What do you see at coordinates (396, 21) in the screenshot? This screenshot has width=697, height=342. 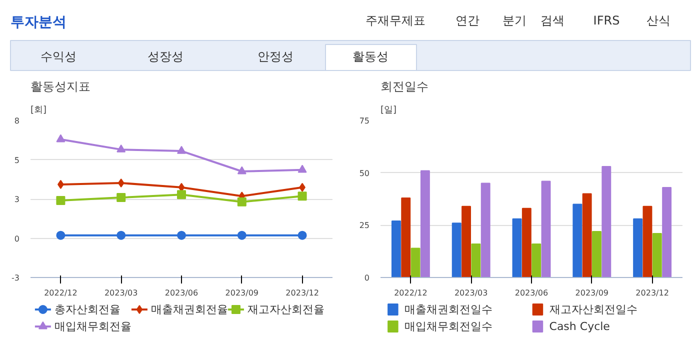 I see `text: 주재무제표` at bounding box center [396, 21].